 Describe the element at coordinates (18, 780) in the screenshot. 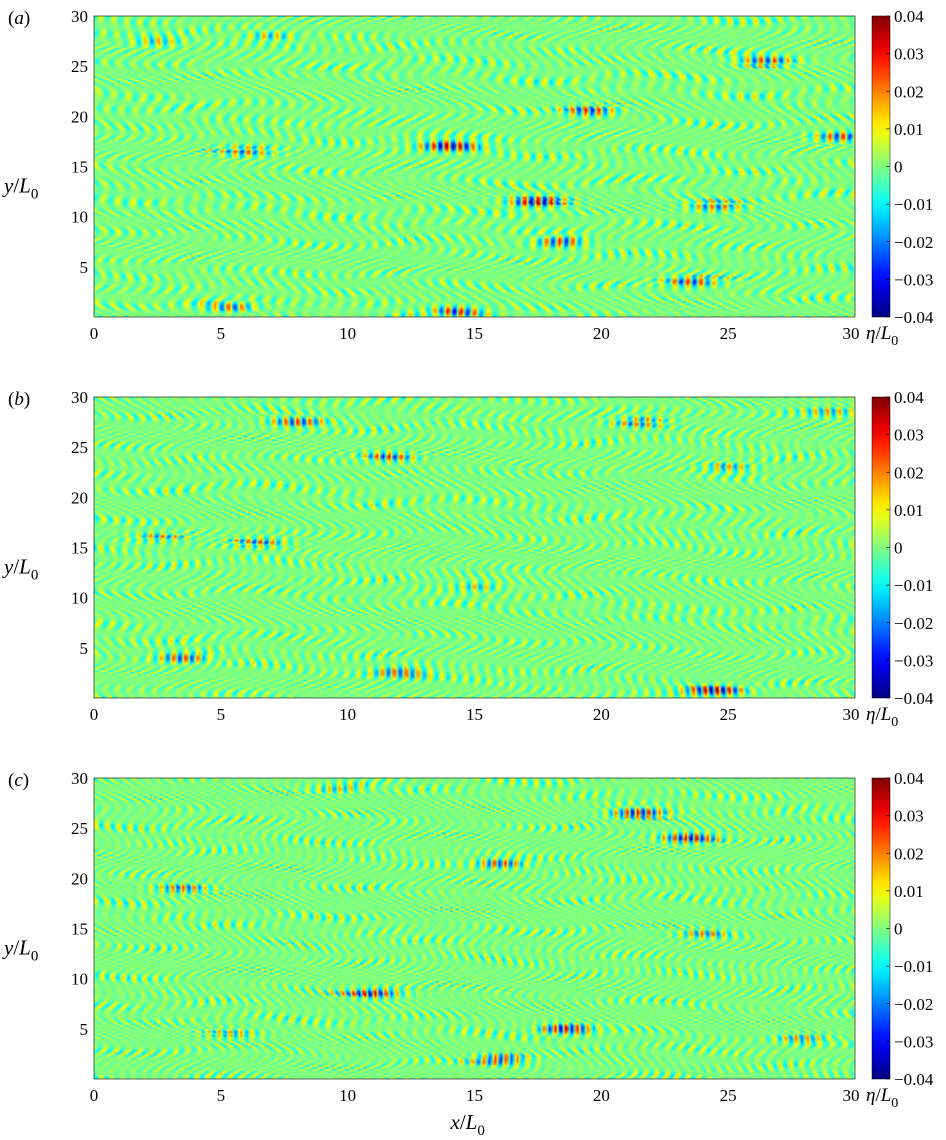

I see `panel-label: (c)` at that location.